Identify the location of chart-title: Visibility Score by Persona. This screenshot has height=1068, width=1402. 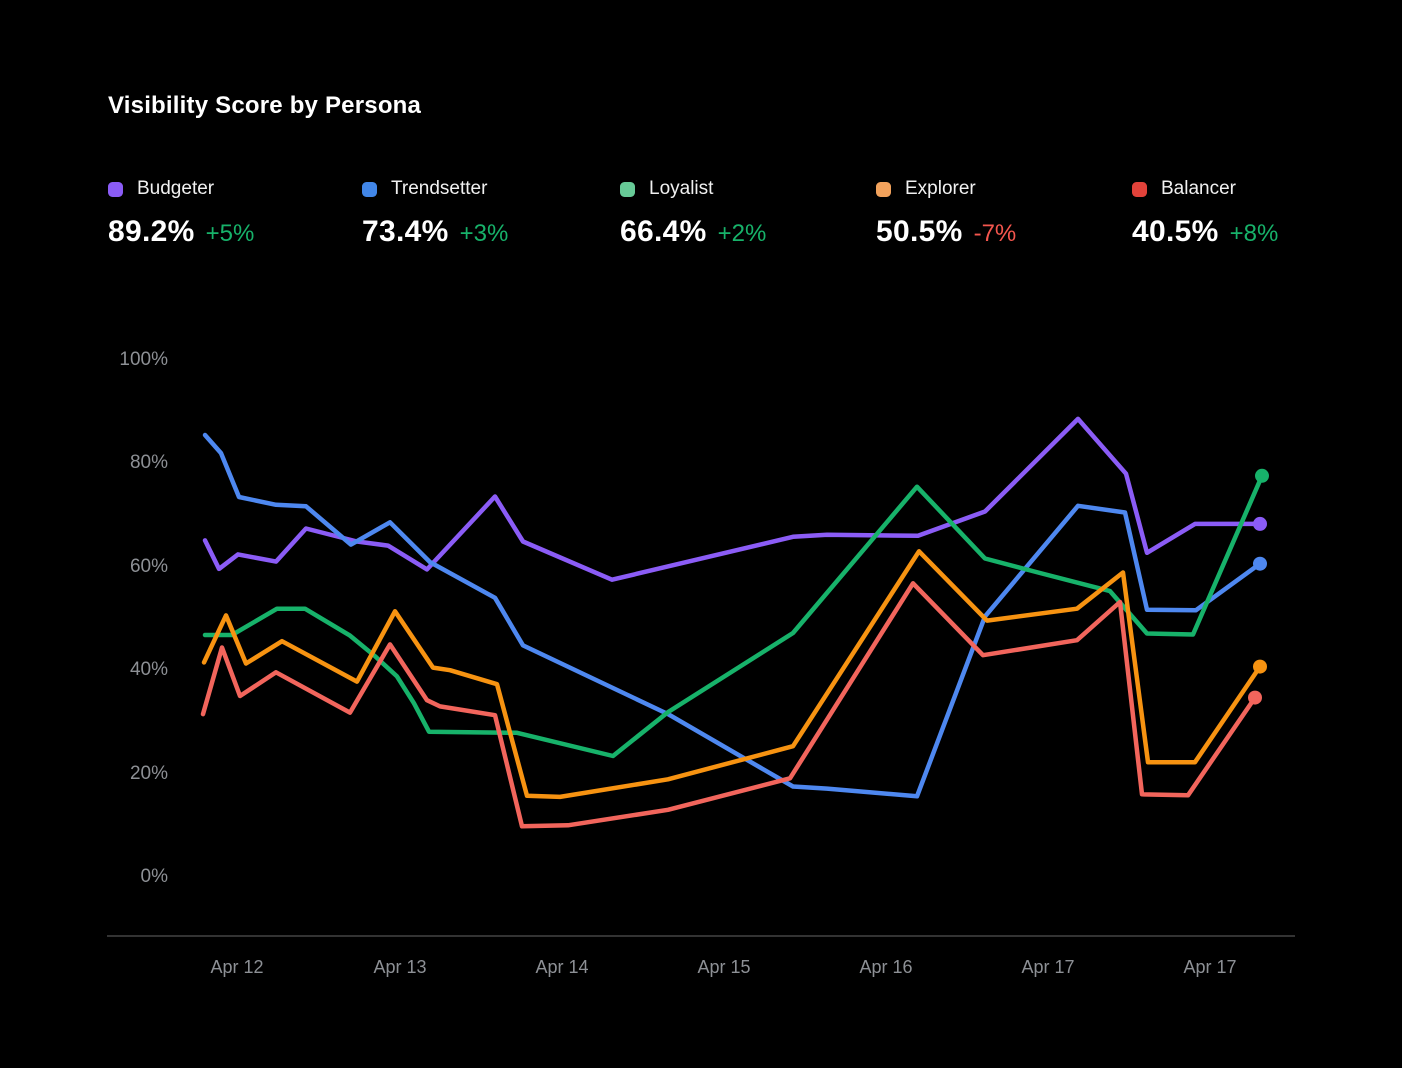
(265, 105).